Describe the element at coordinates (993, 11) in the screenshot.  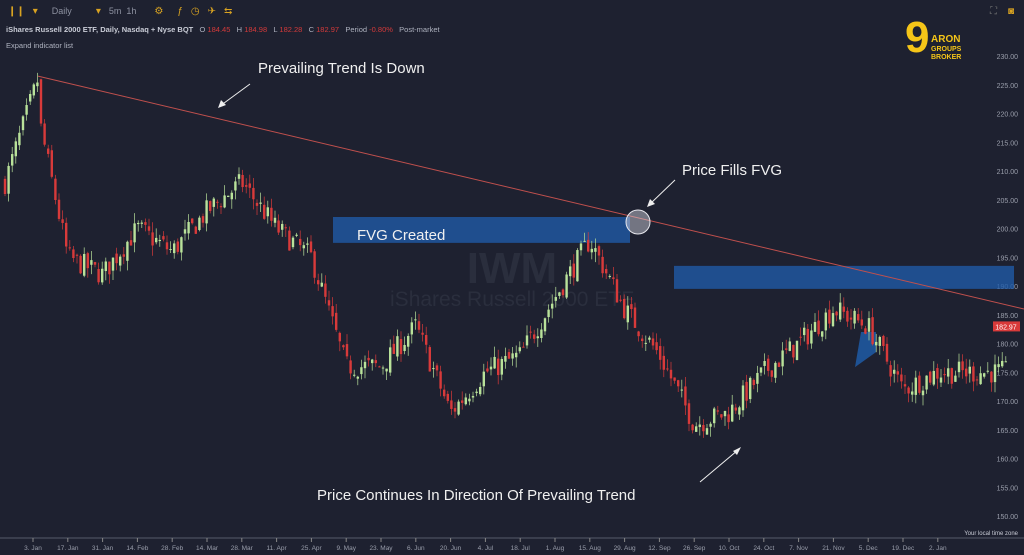
I see `fullscreen-icon: ⛶` at that location.